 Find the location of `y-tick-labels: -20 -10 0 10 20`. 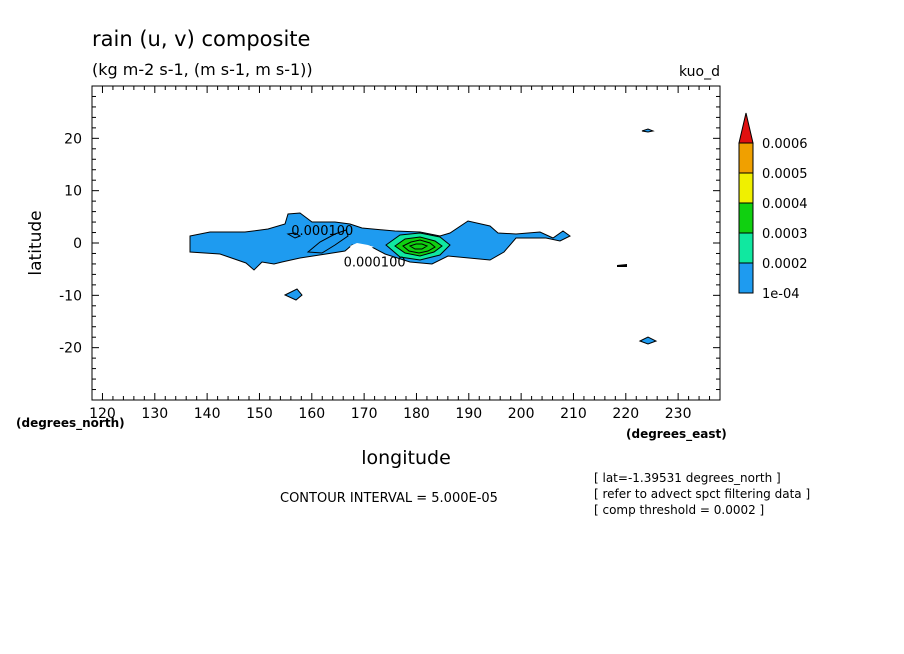

y-tick-labels: -20 -10 0 10 20 is located at coordinates (70, 243).